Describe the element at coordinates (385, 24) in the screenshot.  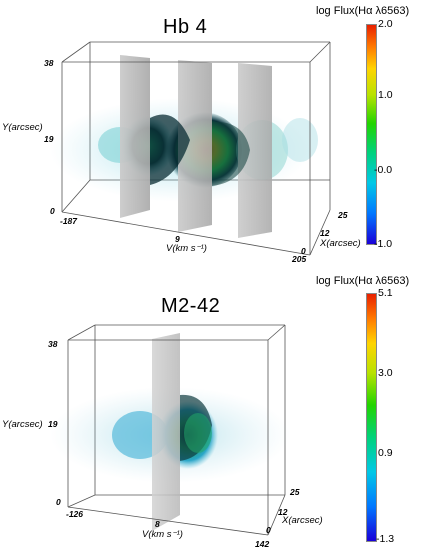
I see `hb4-colorbar-tick-1: 2.0` at that location.